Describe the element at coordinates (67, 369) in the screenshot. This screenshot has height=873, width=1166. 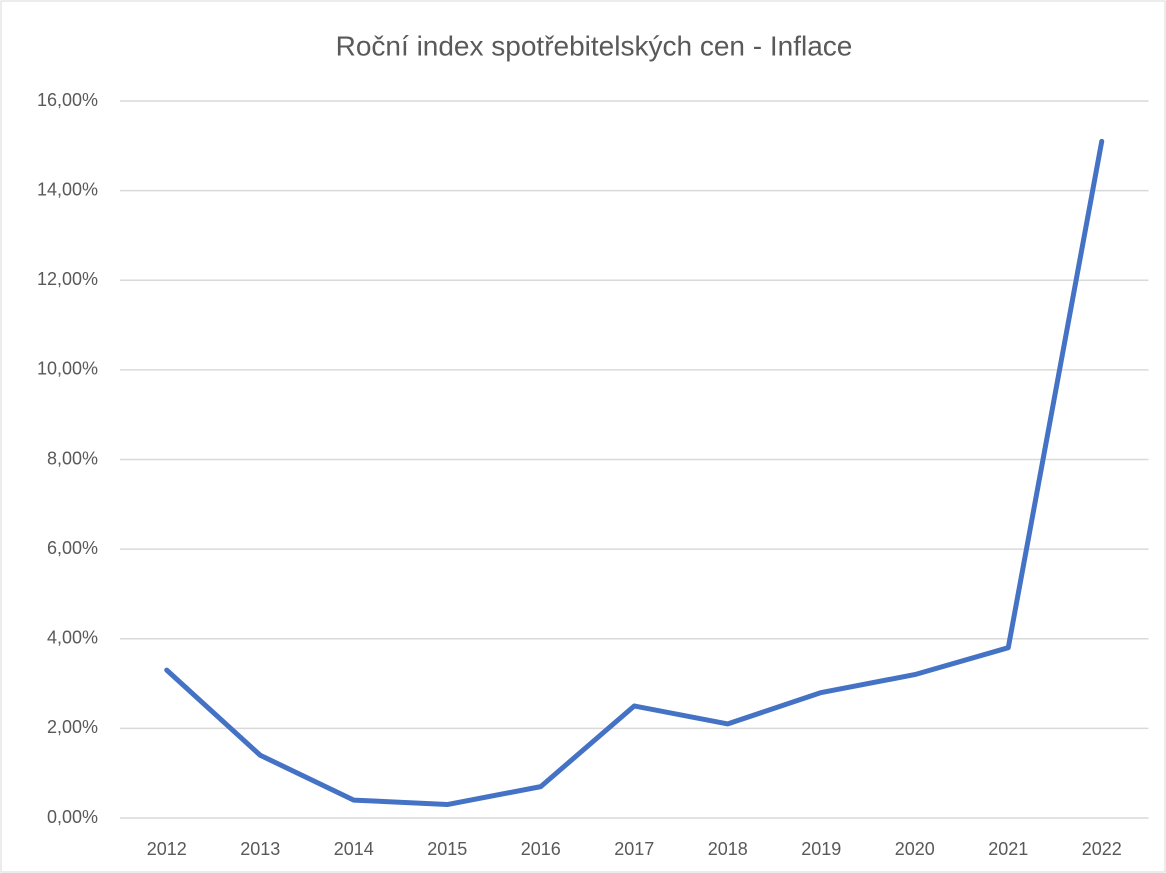
I see `y-tick-label: 10,00%` at that location.